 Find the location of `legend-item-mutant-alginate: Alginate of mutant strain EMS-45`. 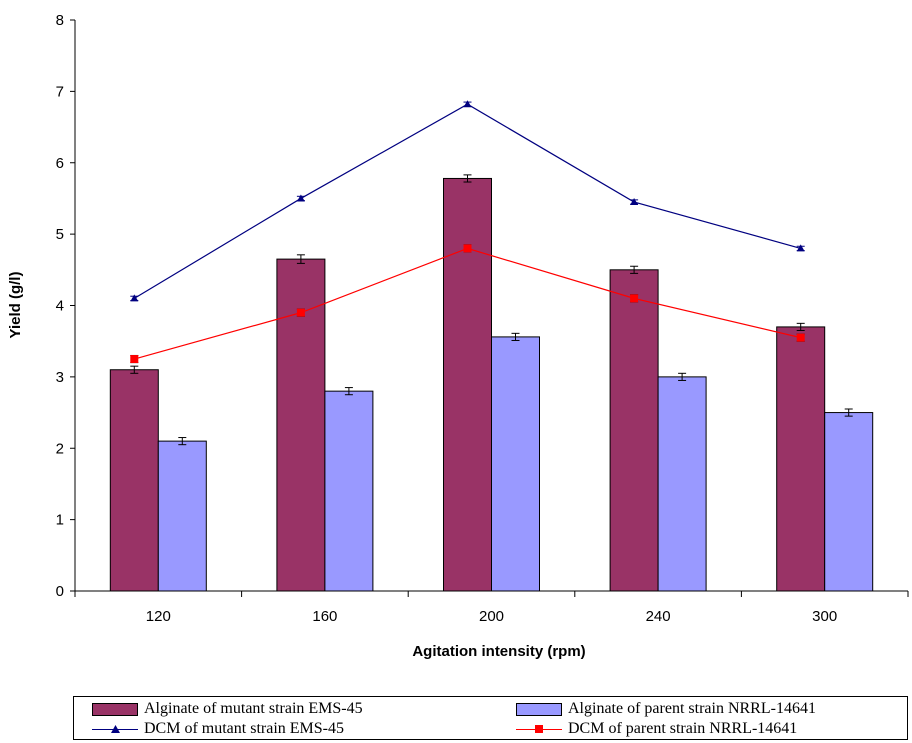

legend-item-mutant-alginate: Alginate of mutant strain EMS-45 is located at coordinates (227, 709).